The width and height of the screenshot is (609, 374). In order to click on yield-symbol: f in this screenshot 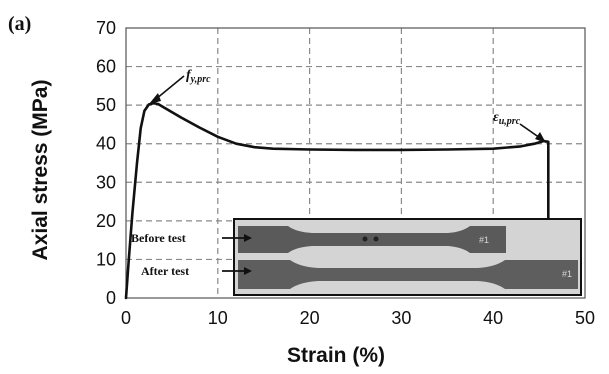, I will do `click(189, 75)`.